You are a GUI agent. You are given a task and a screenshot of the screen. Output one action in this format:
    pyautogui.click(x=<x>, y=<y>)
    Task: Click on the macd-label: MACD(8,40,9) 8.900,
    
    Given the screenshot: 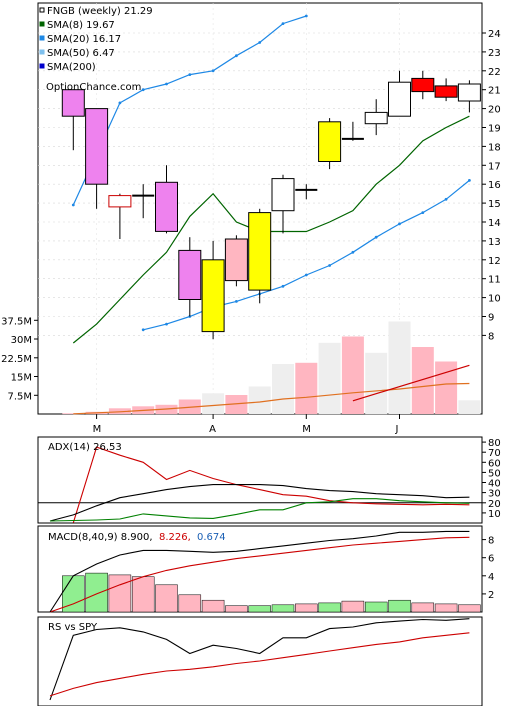 What is the action you would take?
    pyautogui.click(x=100, y=537)
    